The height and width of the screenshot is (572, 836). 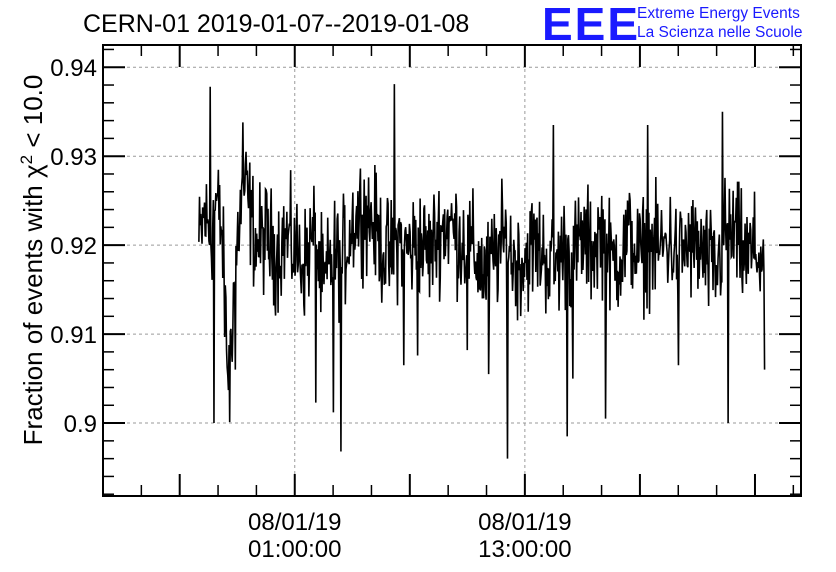 I want to click on logo-line-1: Extreme Energy Events, so click(x=718, y=13).